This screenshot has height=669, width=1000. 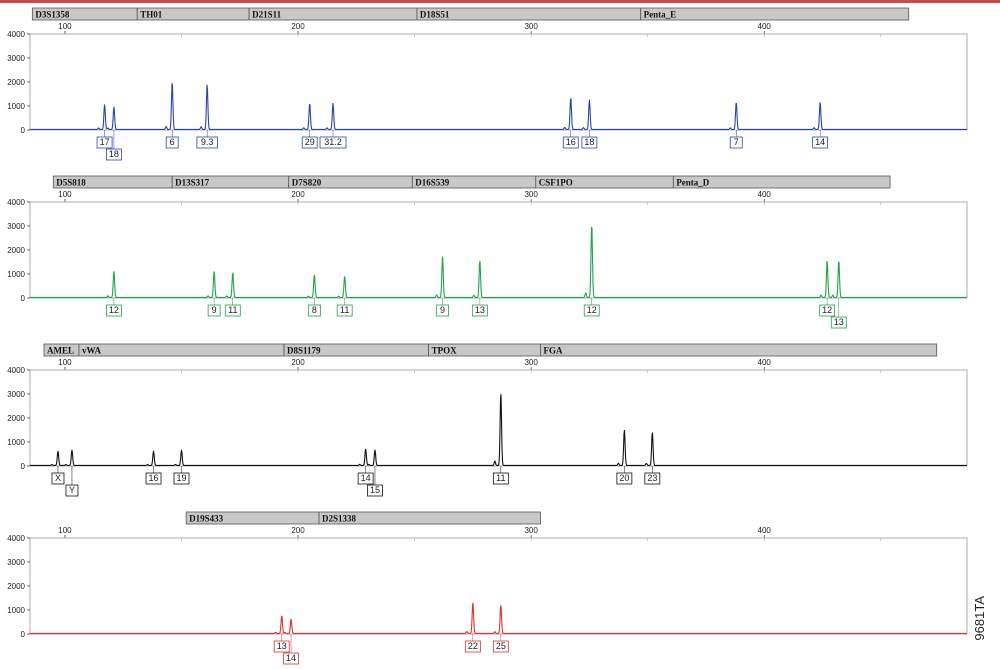 What do you see at coordinates (267, 15) in the screenshot?
I see `locus-label: D21S11` at bounding box center [267, 15].